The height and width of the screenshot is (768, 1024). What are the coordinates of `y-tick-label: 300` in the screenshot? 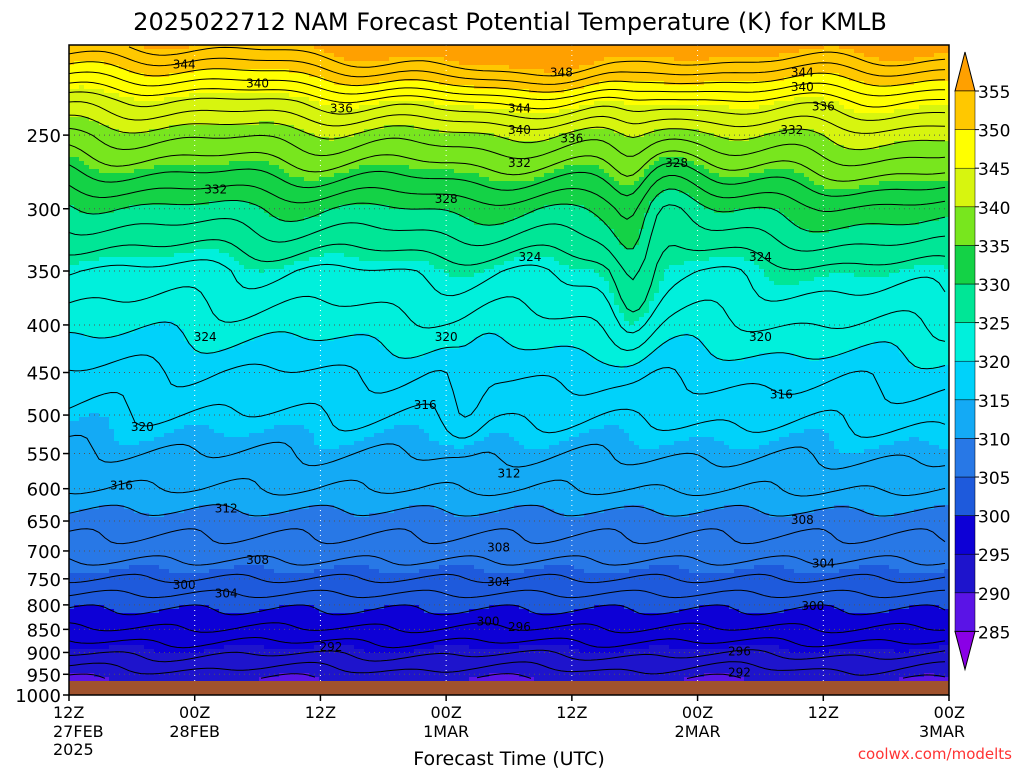 It's located at (44, 210).